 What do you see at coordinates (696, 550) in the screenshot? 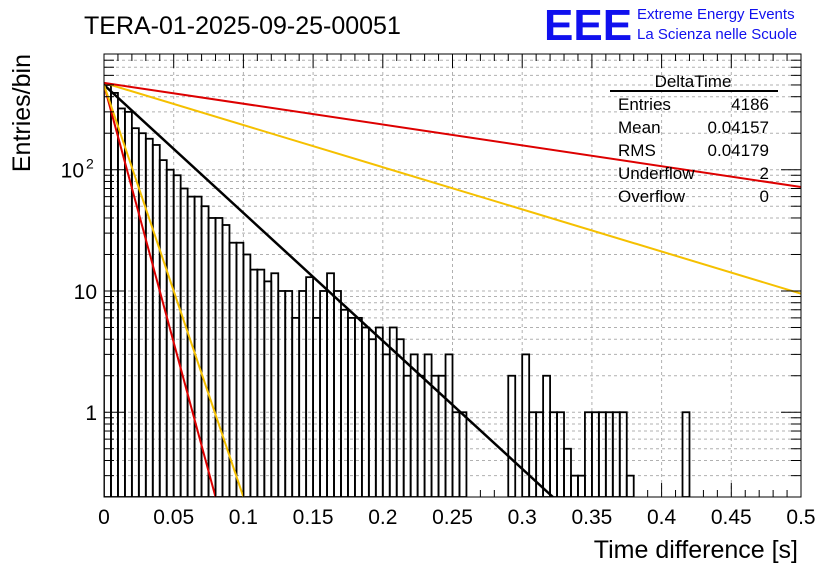
I see `x-axis-title: Time difference [s]` at bounding box center [696, 550].